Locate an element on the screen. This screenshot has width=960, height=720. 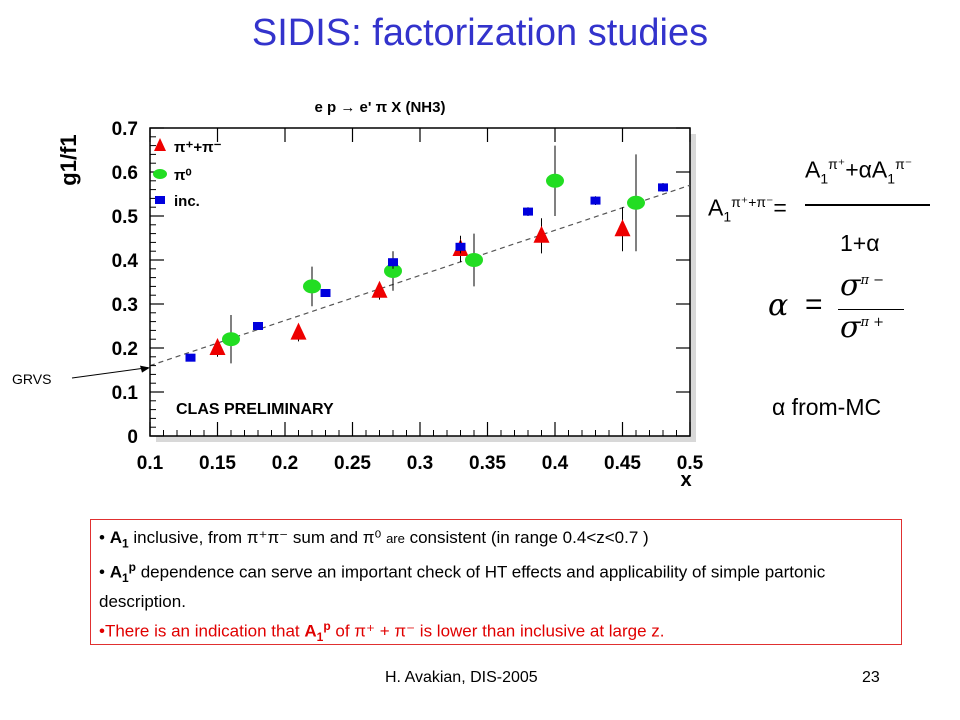
x-tick-label: 0.2 is located at coordinates (285, 463).